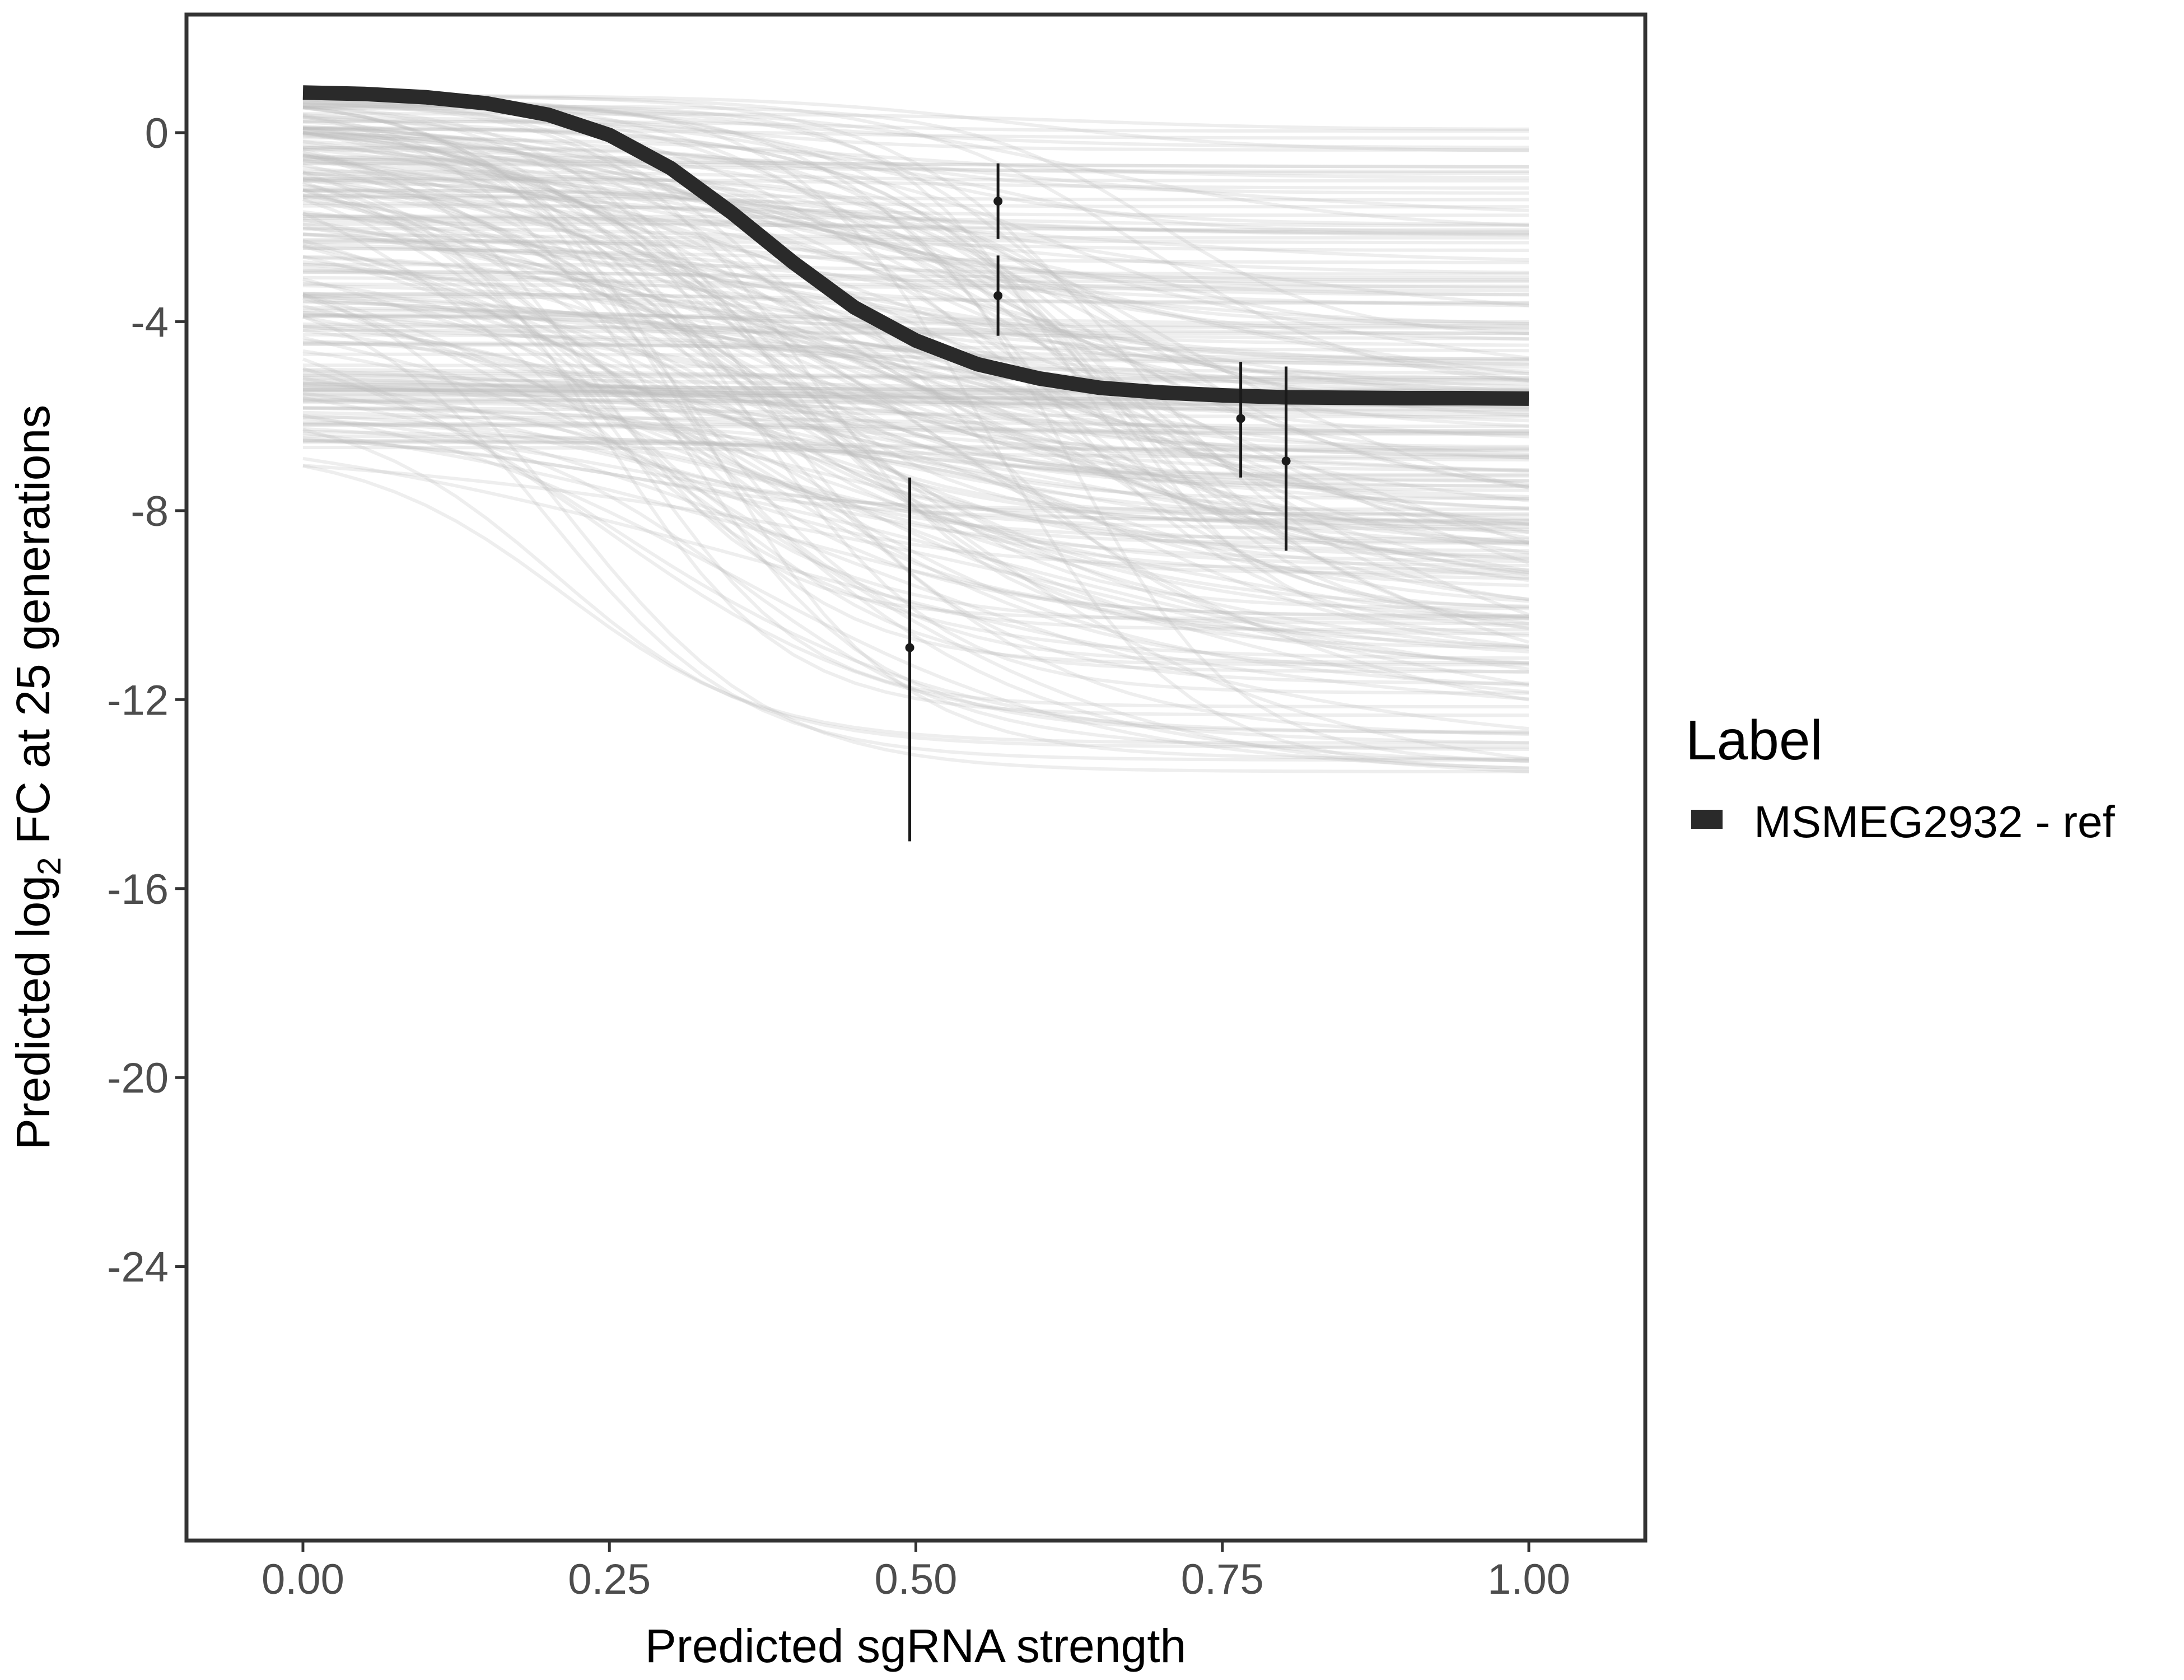 The width and height of the screenshot is (2184, 1680). What do you see at coordinates (1529, 1580) in the screenshot?
I see `x-tick-label: 1.00` at bounding box center [1529, 1580].